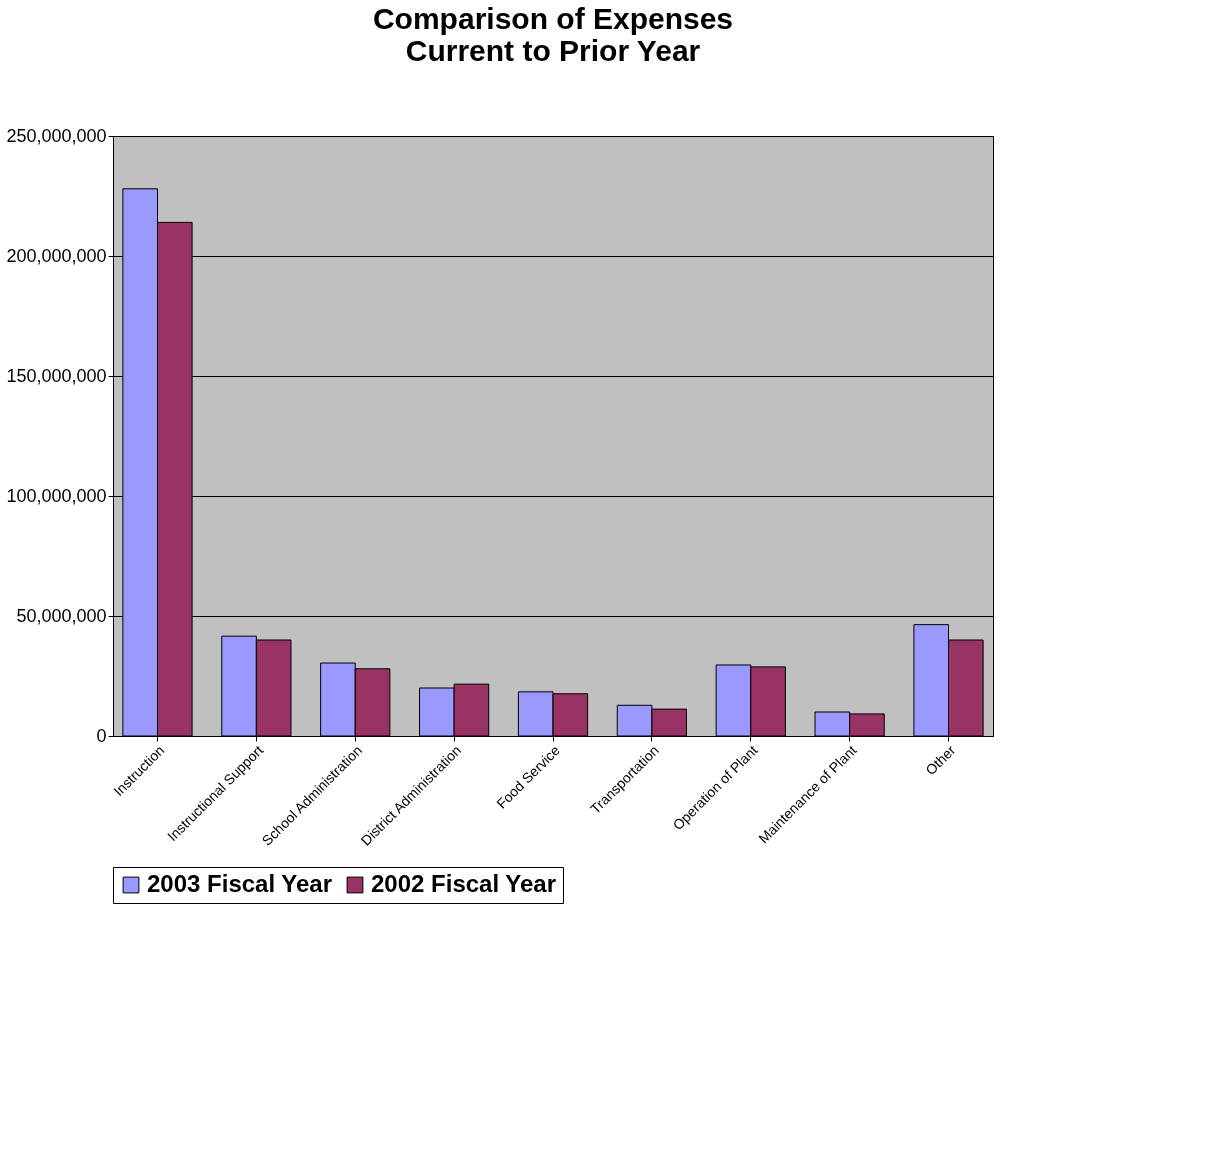 The width and height of the screenshot is (1225, 1173). What do you see at coordinates (56, 495) in the screenshot?
I see `y-tick-label: 100,000,000` at bounding box center [56, 495].